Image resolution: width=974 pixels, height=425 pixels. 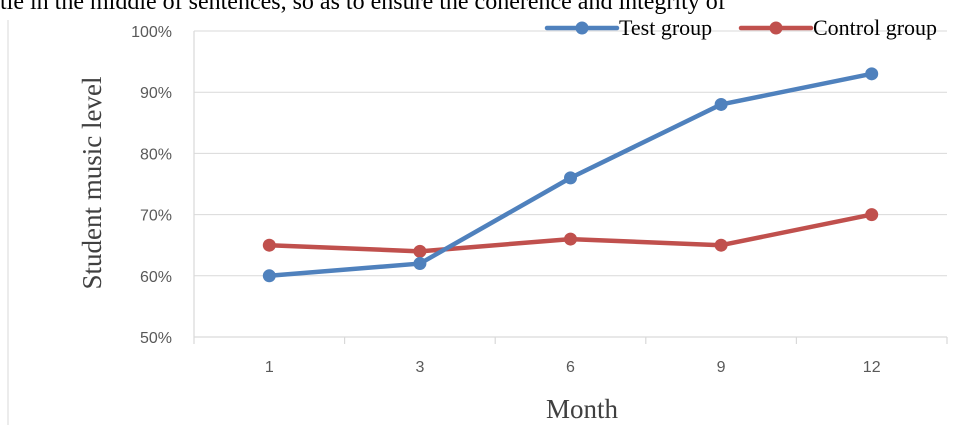 What do you see at coordinates (419, 367) in the screenshot?
I see `x-tick-label: 3` at bounding box center [419, 367].